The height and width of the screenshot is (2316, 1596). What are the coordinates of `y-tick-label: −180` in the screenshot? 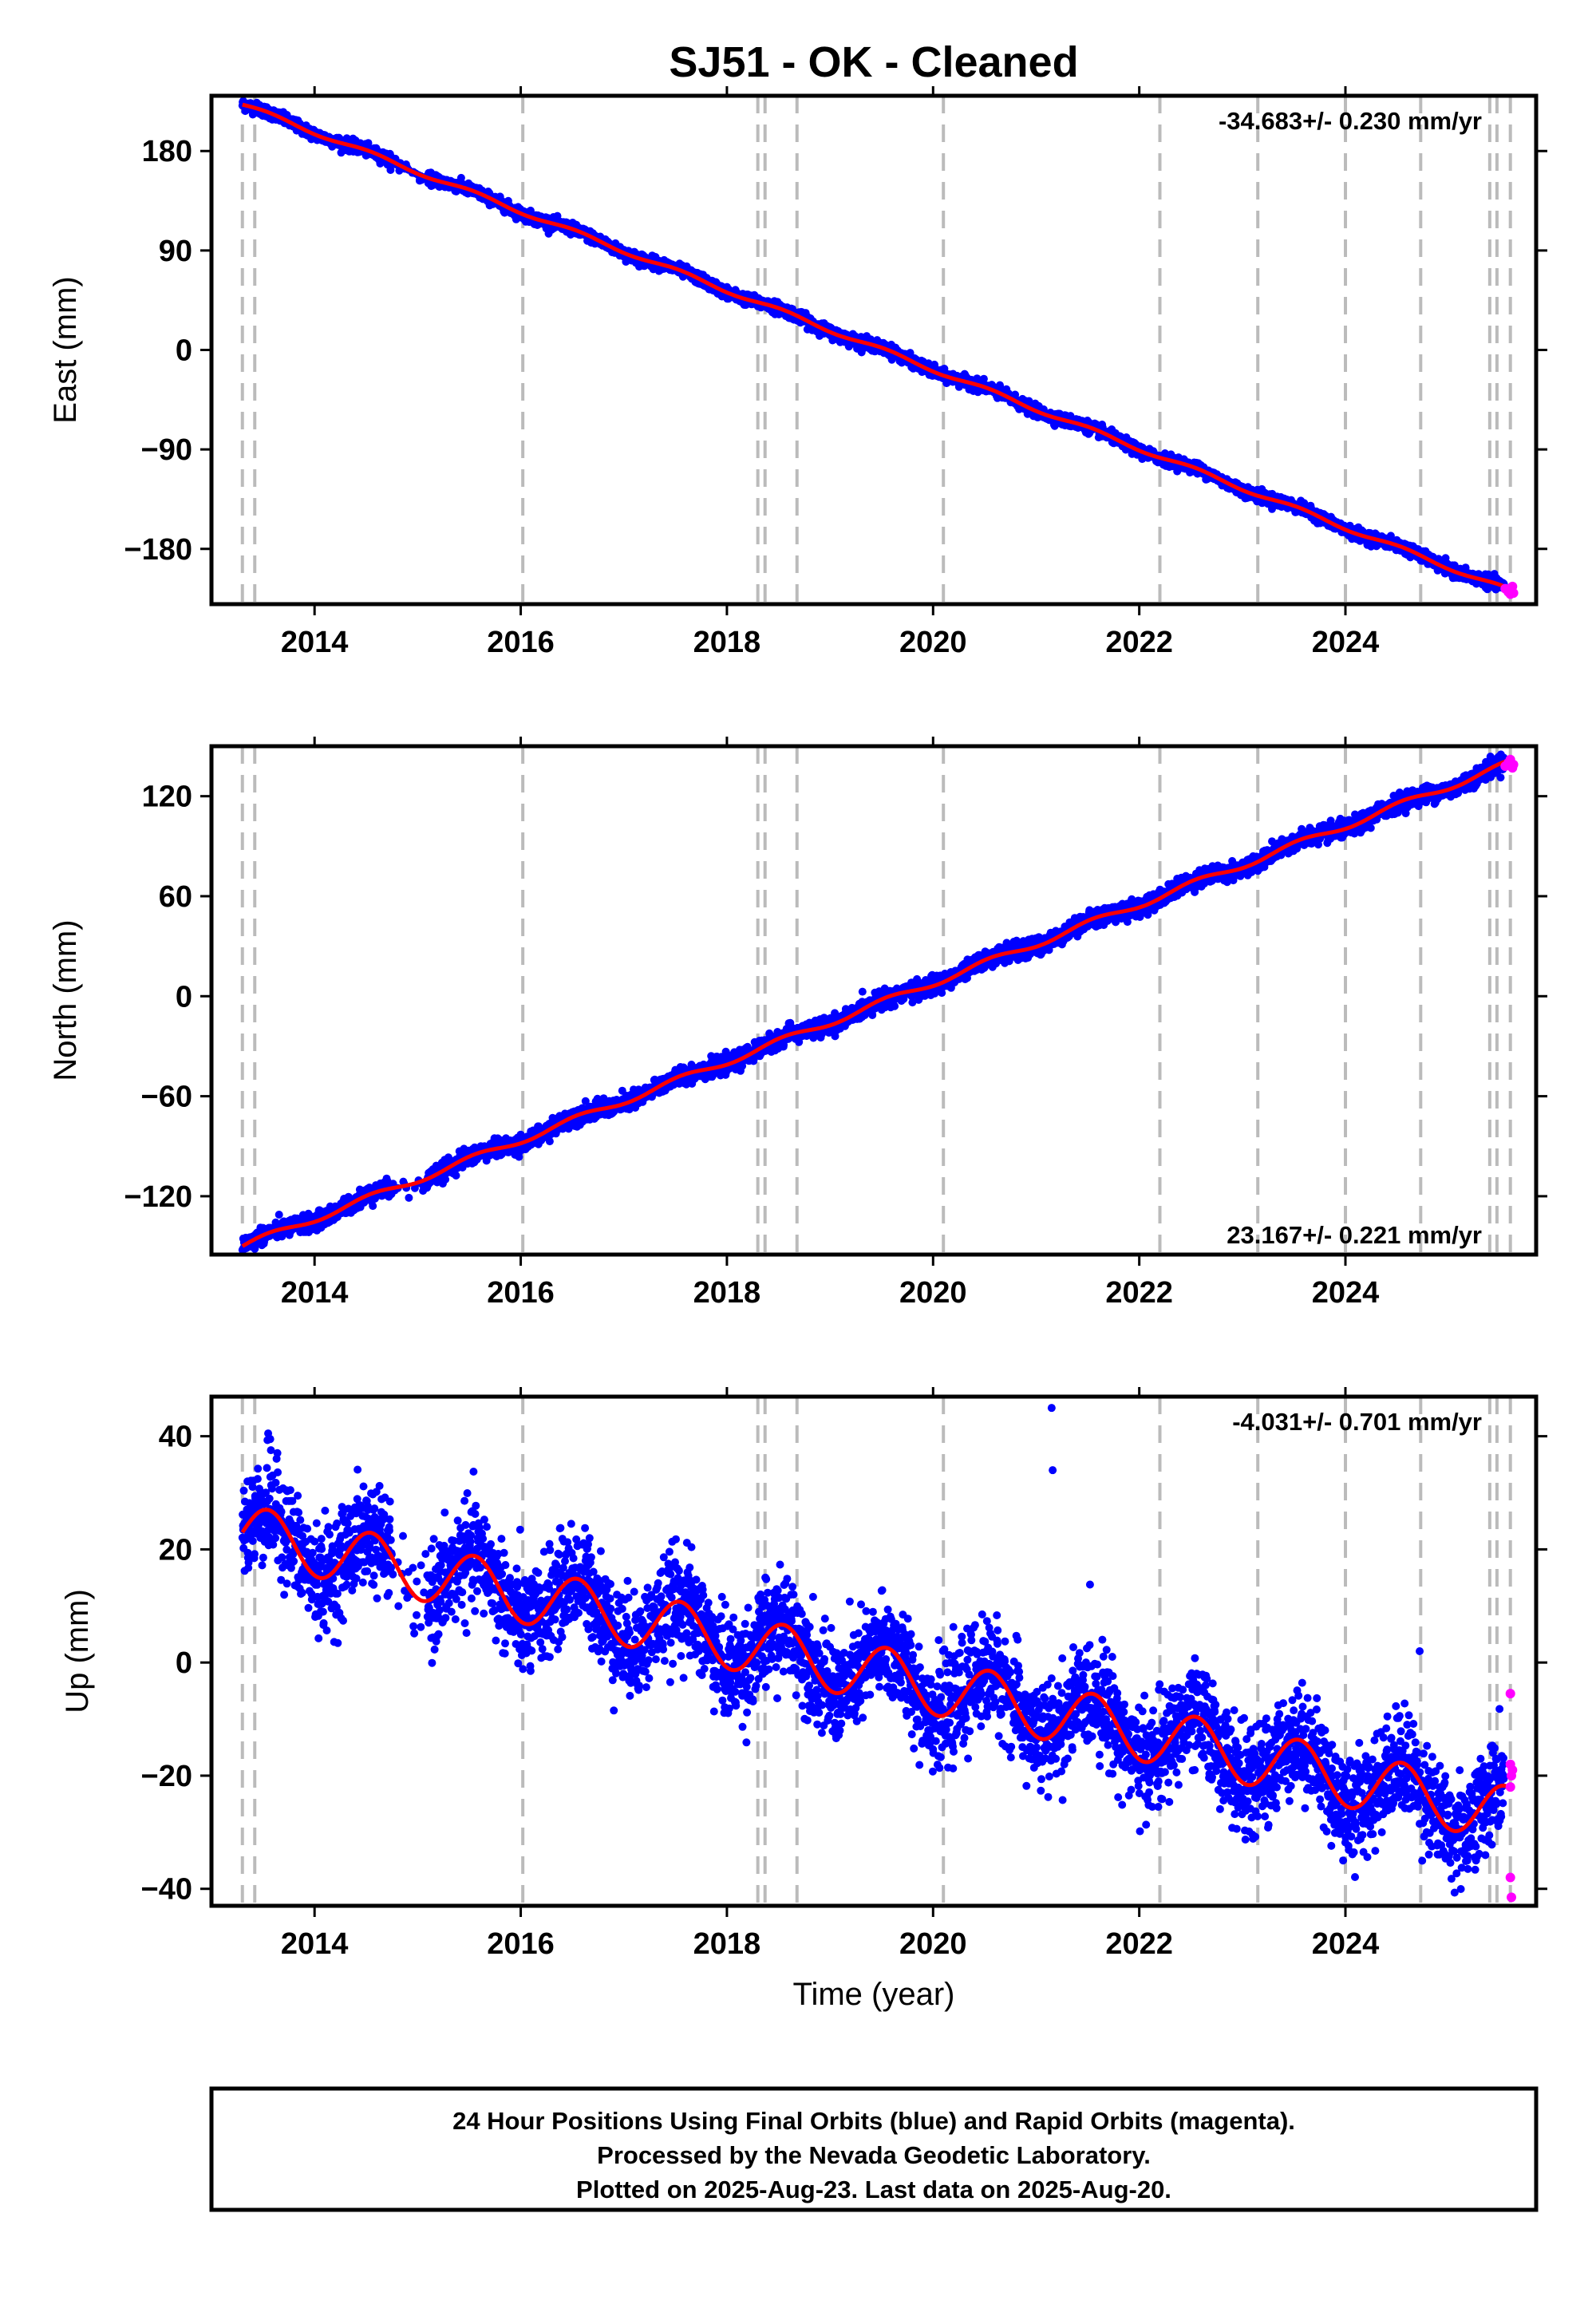 It's located at (158, 550).